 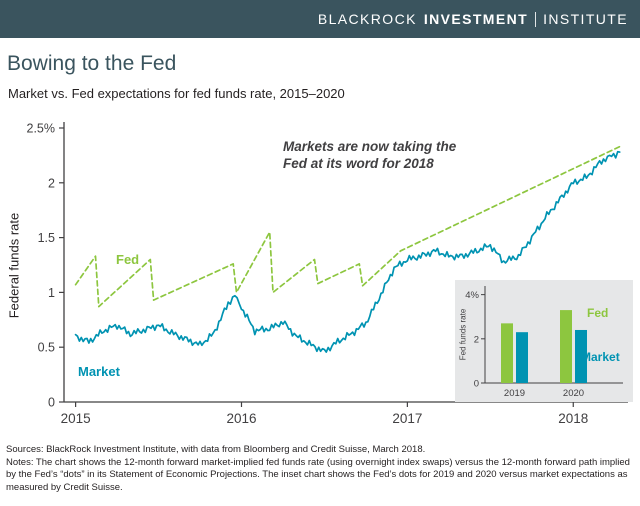 I want to click on y-tick-label: 1.5, so click(x=46, y=238).